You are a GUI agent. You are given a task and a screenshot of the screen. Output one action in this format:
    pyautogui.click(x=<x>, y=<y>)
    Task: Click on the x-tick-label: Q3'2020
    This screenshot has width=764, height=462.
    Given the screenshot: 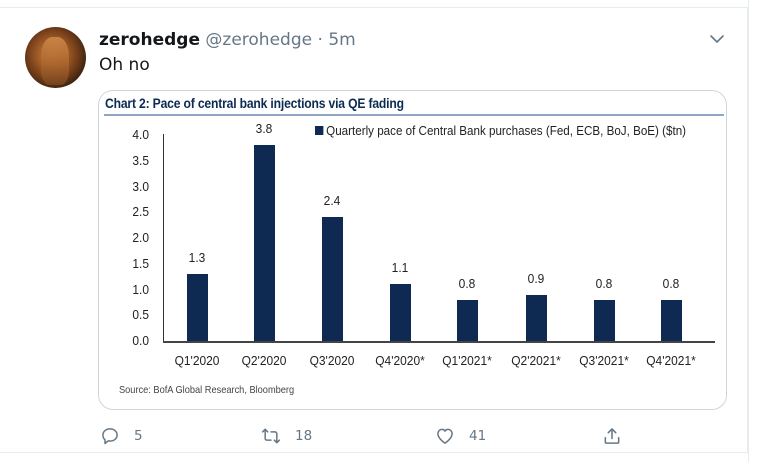 What is the action you would take?
    pyautogui.click(x=332, y=360)
    